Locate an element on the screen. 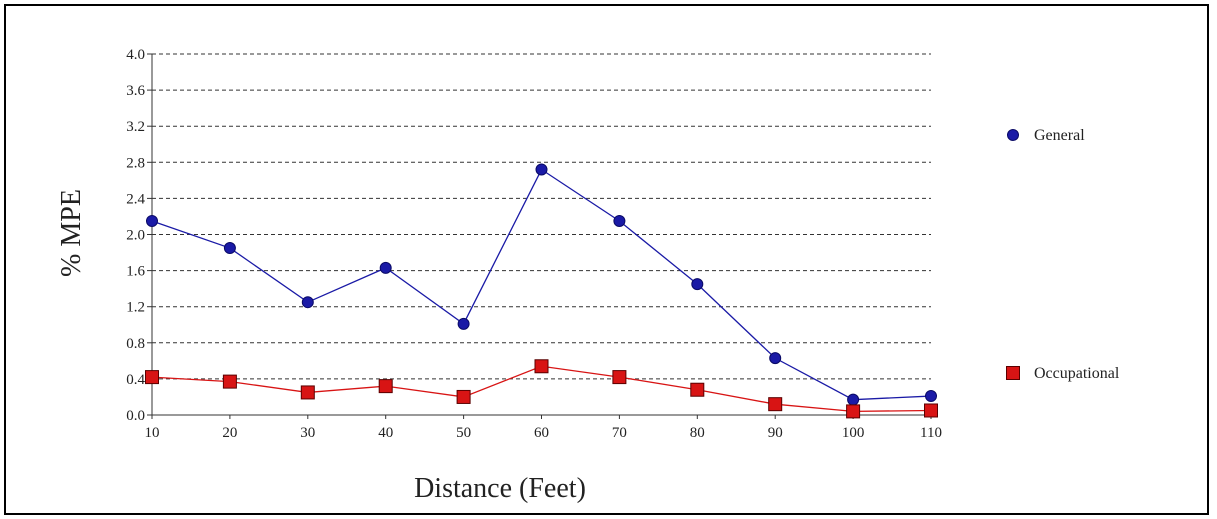  y-tick-label: 3.6 is located at coordinates (135, 91).